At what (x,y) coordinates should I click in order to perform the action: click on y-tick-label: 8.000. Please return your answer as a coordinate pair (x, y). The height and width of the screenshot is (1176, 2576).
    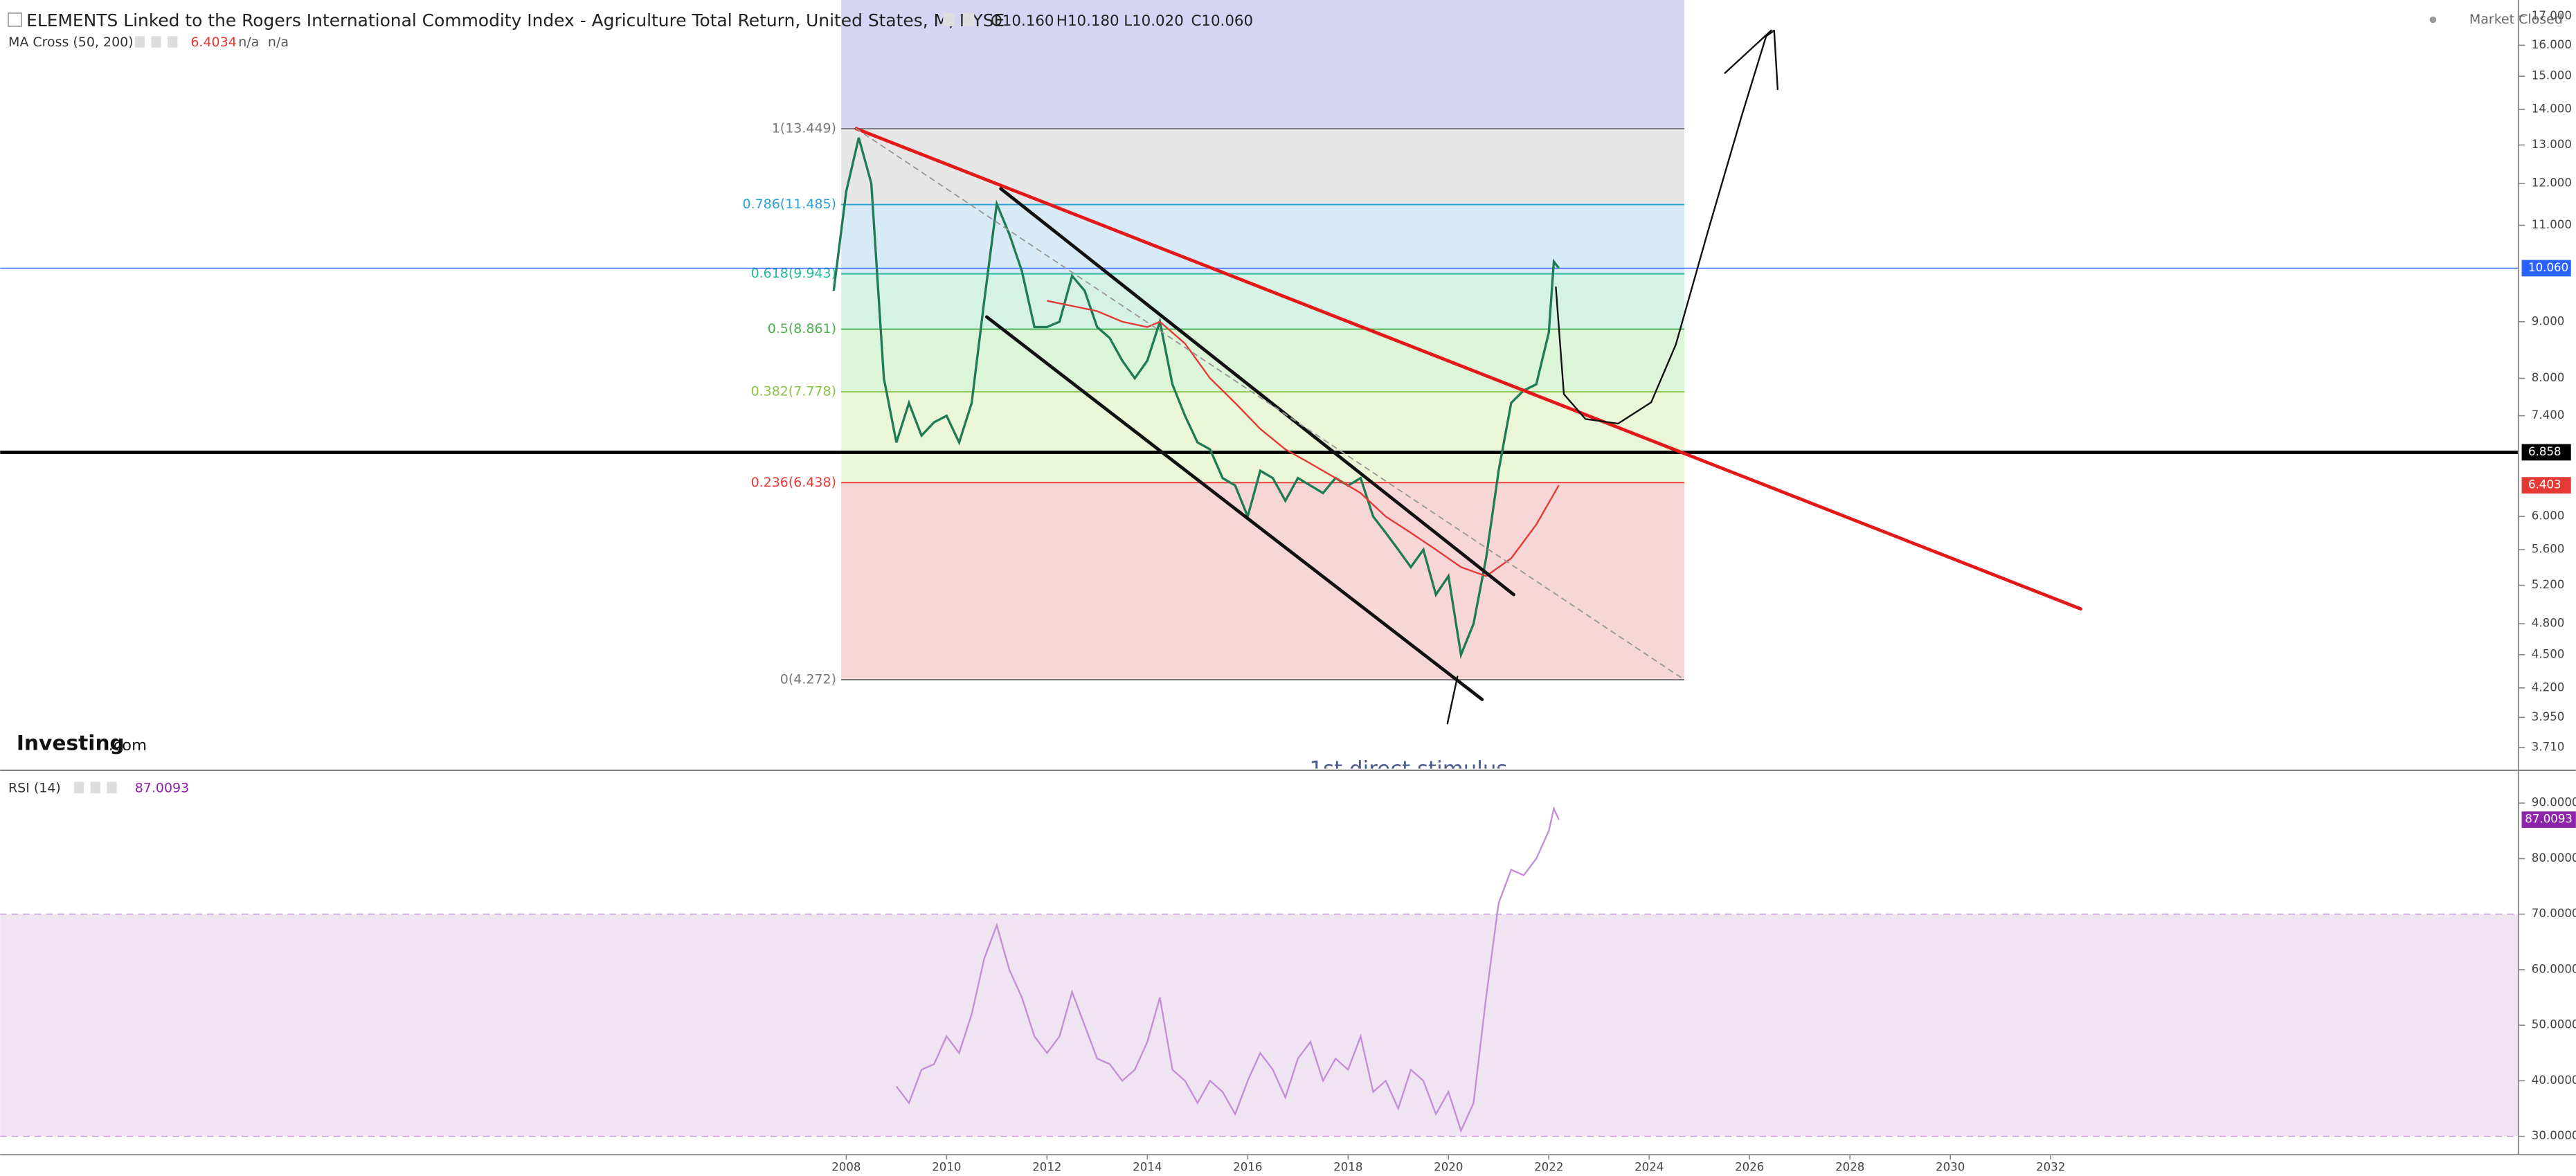
    Looking at the image, I should click on (2548, 377).